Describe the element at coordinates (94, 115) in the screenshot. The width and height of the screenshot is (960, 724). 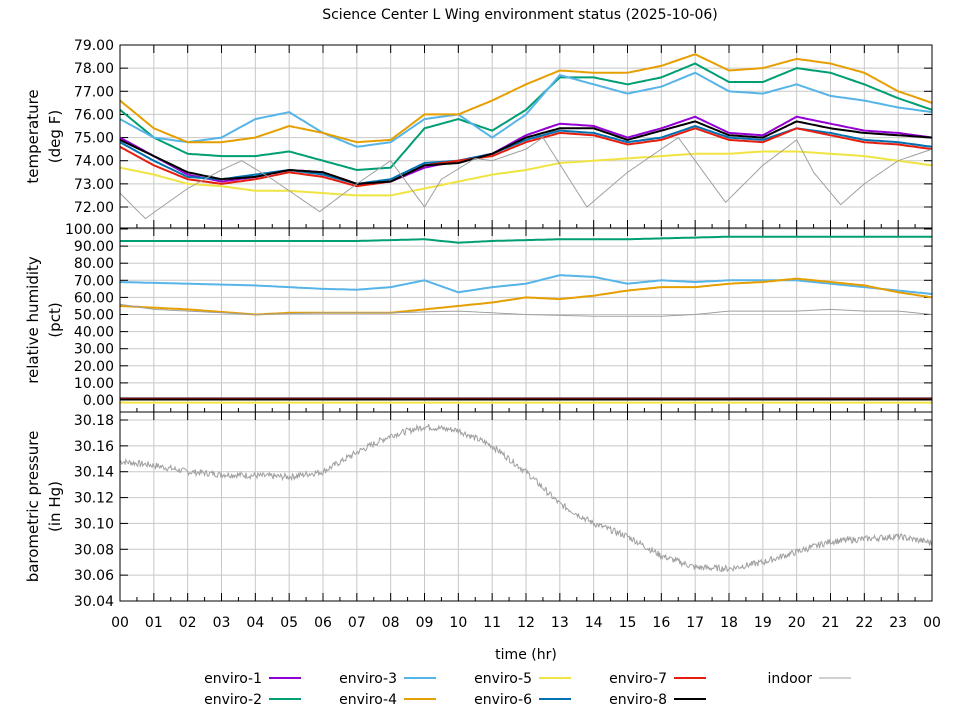
I see `y-tick-label: 76.00` at that location.